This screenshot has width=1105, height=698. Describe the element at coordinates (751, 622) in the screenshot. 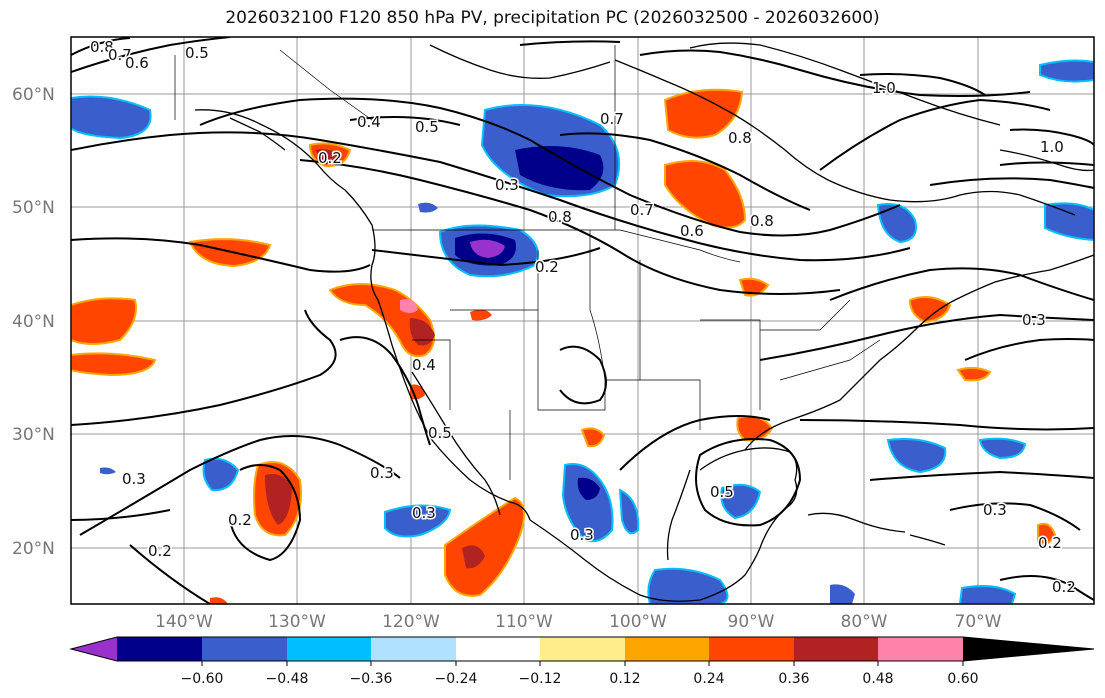

I see `lon-label: 90°W` at that location.